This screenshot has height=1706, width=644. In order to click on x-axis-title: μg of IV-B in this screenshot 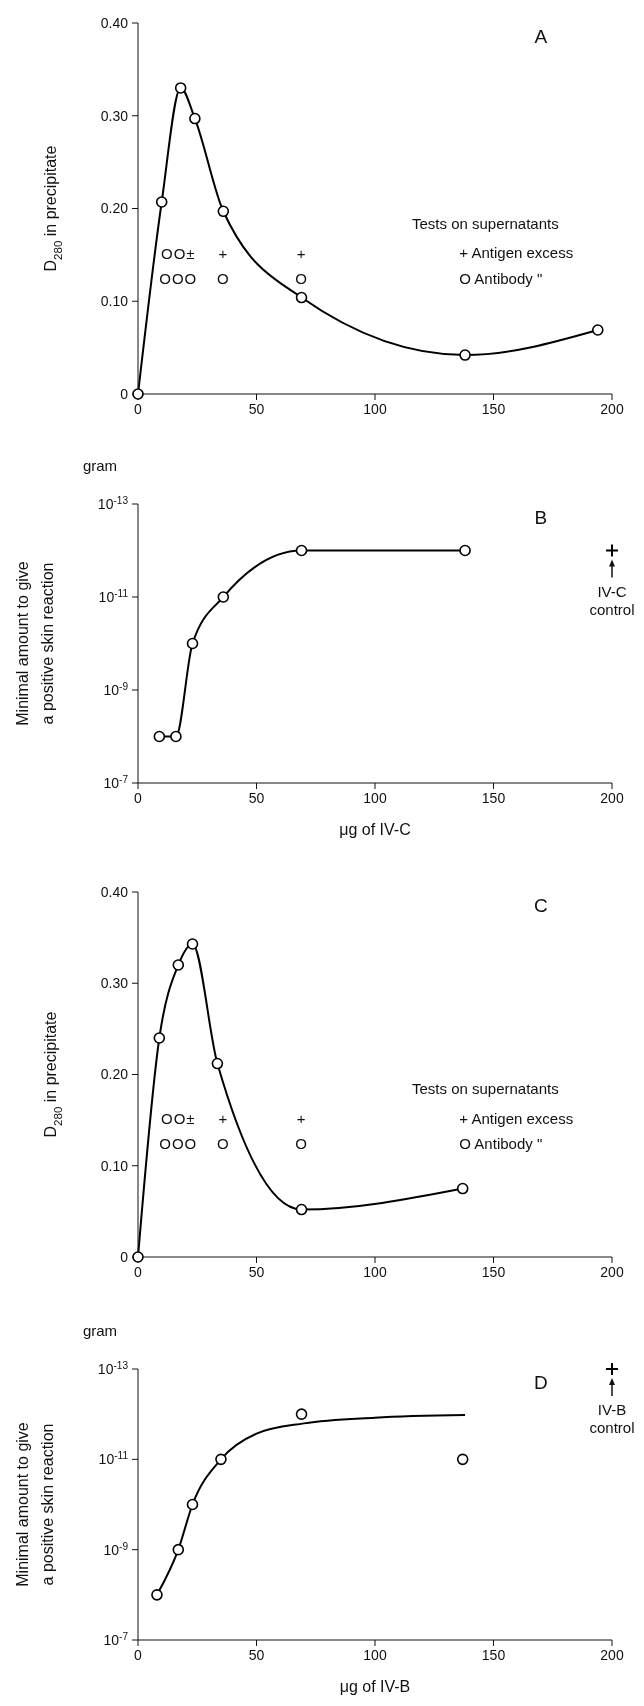, I will do `click(375, 1686)`.